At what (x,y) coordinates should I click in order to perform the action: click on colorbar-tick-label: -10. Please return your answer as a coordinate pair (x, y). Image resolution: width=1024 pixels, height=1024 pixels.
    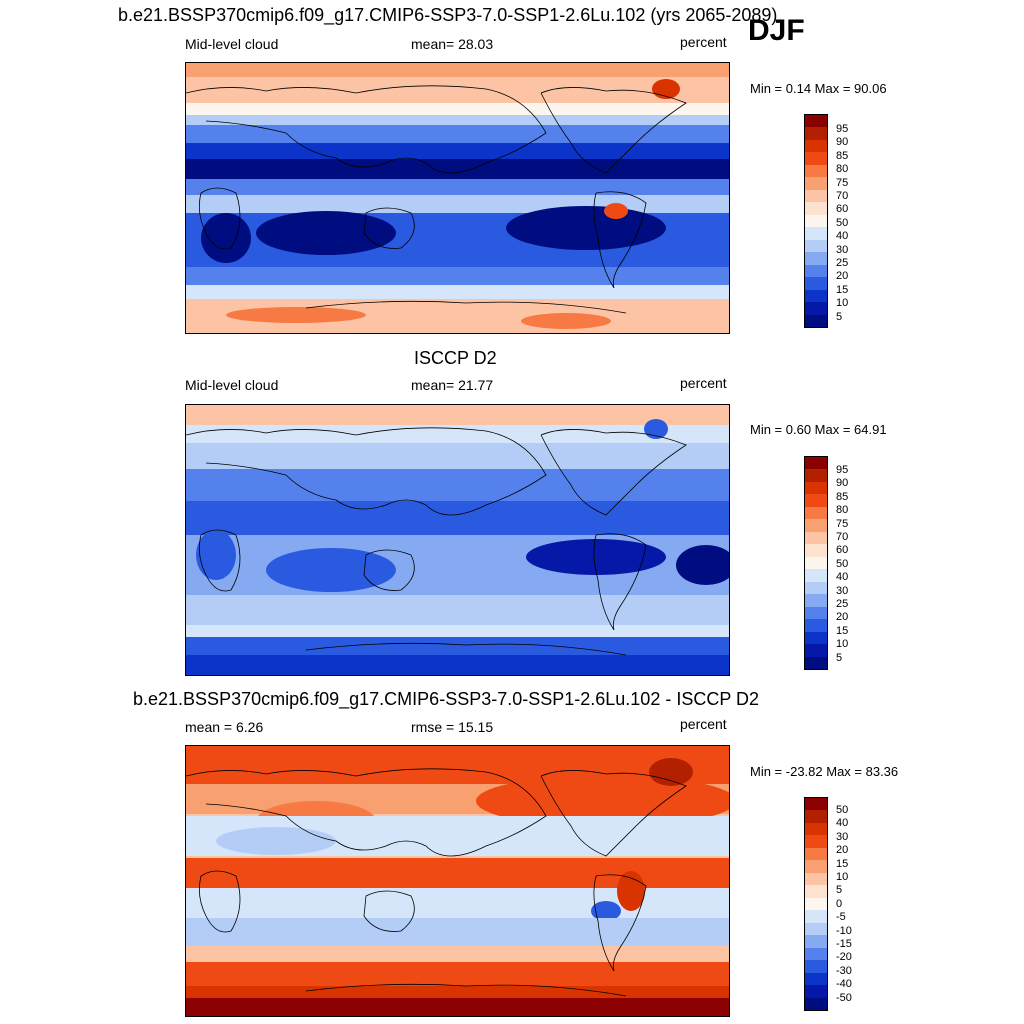
    Looking at the image, I should click on (844, 930).